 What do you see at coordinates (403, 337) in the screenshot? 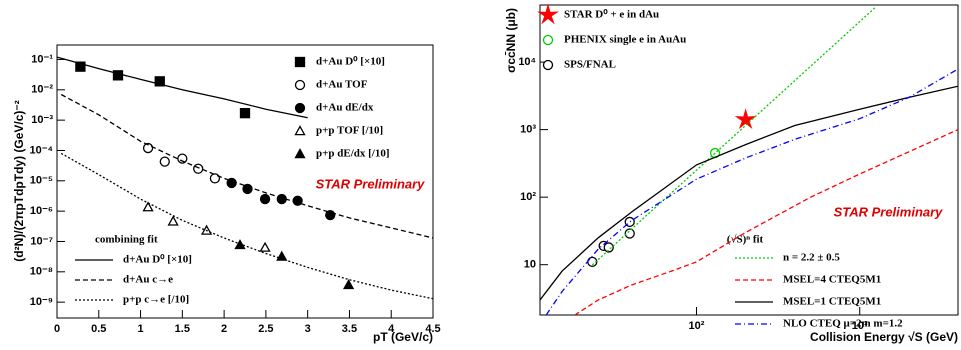
I see `x-axis-label: pT (GeV/c)` at bounding box center [403, 337].